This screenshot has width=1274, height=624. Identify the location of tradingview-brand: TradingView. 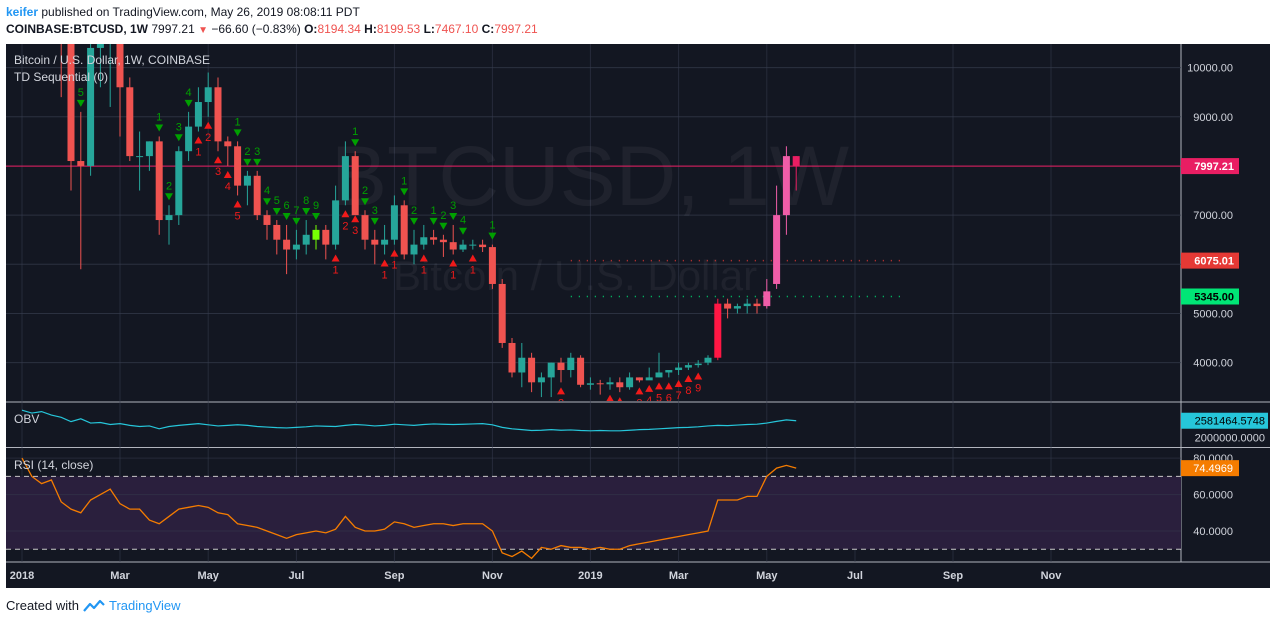
(144, 605).